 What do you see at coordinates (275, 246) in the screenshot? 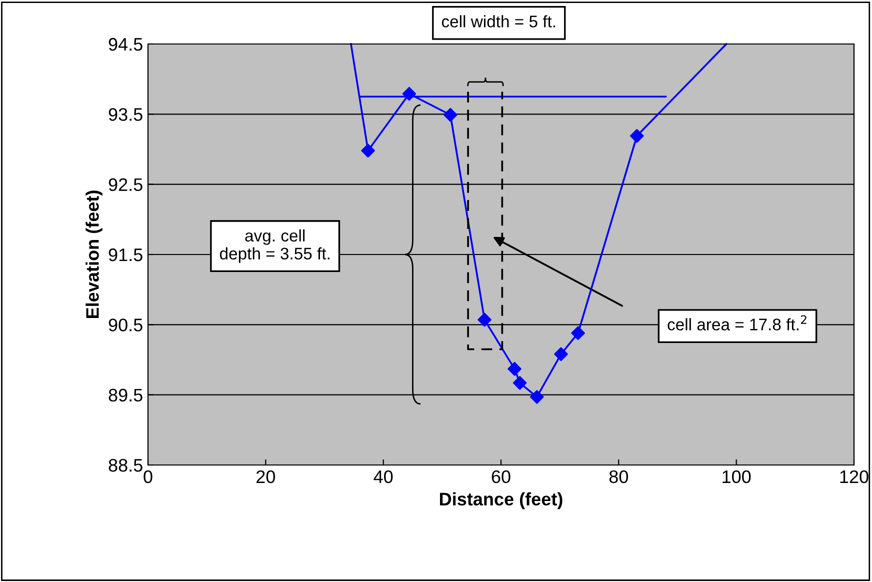
I see `annotation: avg. cell depth = 3.55 ft.` at bounding box center [275, 246].